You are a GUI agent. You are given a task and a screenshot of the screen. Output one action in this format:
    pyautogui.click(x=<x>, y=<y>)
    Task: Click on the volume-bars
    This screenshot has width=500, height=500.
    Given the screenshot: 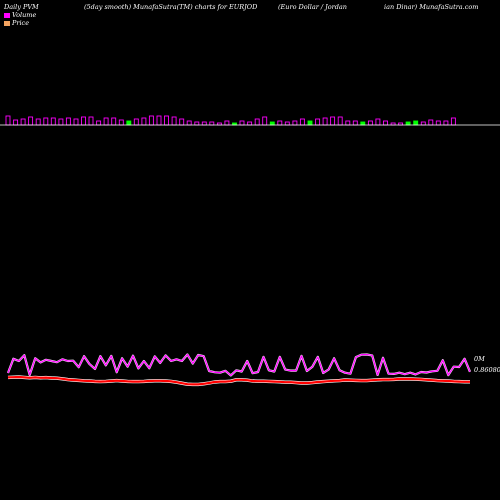 What is the action you would take?
    pyautogui.click(x=230, y=120)
    